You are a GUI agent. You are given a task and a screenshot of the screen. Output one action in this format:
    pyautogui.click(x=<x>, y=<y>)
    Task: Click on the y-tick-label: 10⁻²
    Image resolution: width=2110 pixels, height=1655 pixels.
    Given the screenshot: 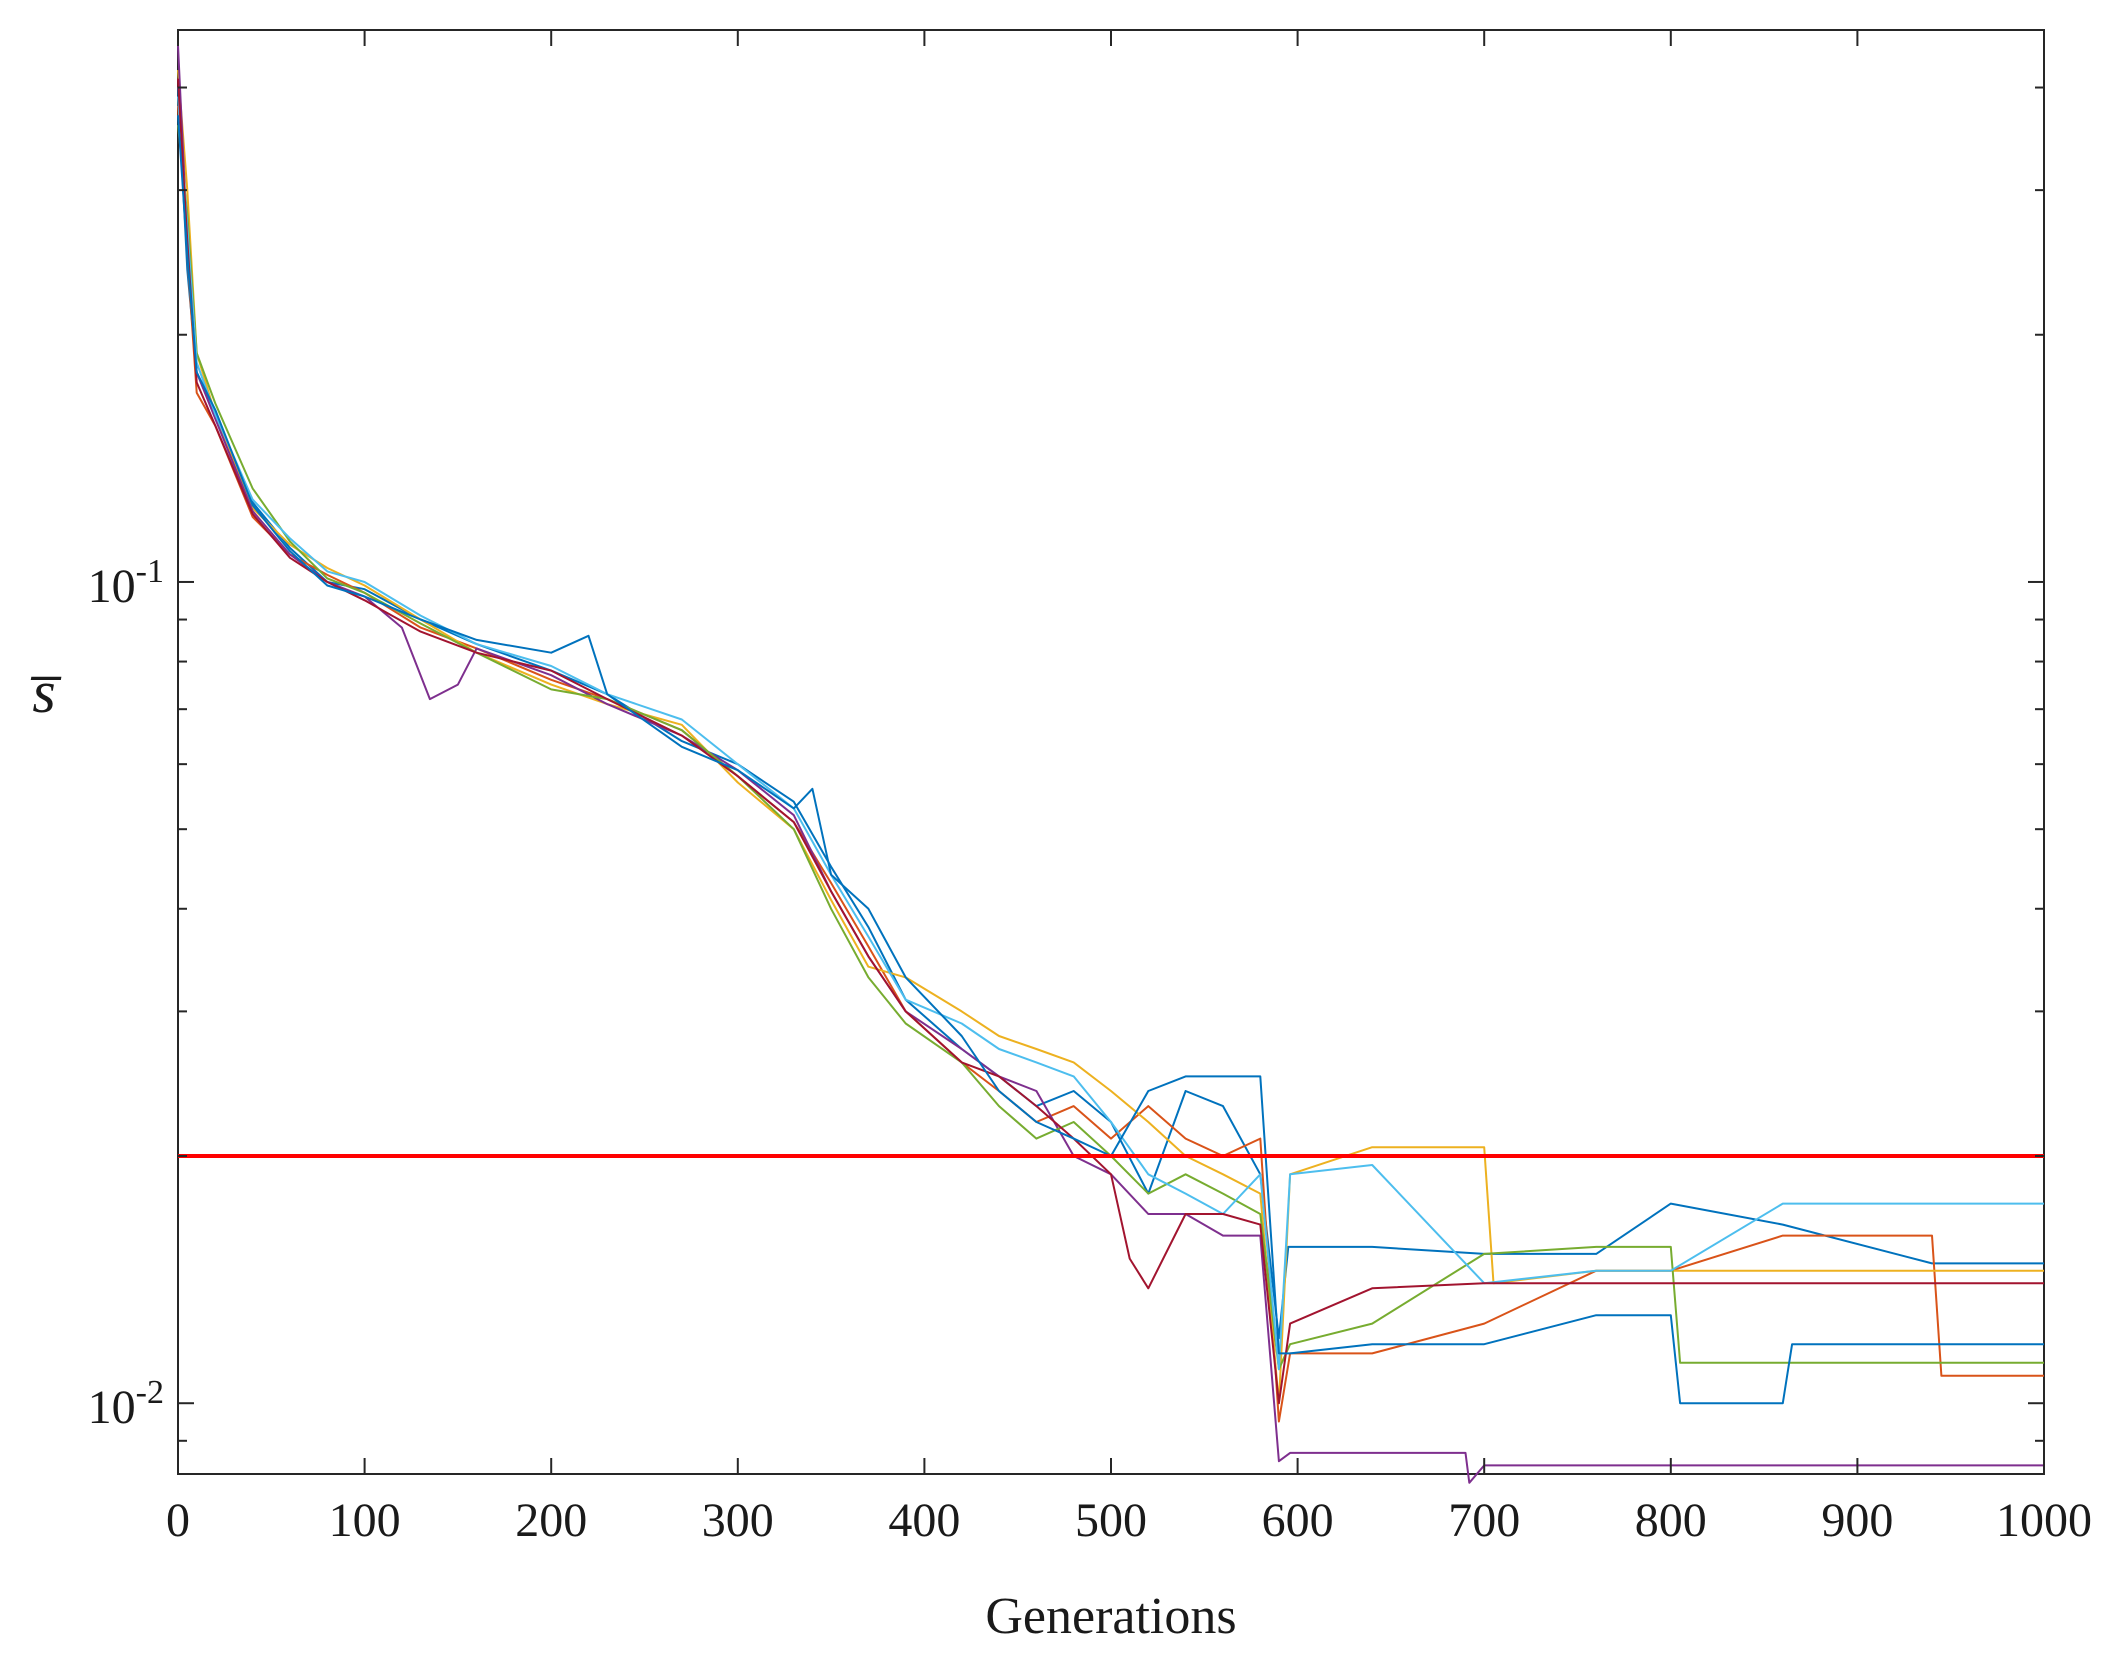 What is the action you would take?
    pyautogui.click(x=126, y=1404)
    